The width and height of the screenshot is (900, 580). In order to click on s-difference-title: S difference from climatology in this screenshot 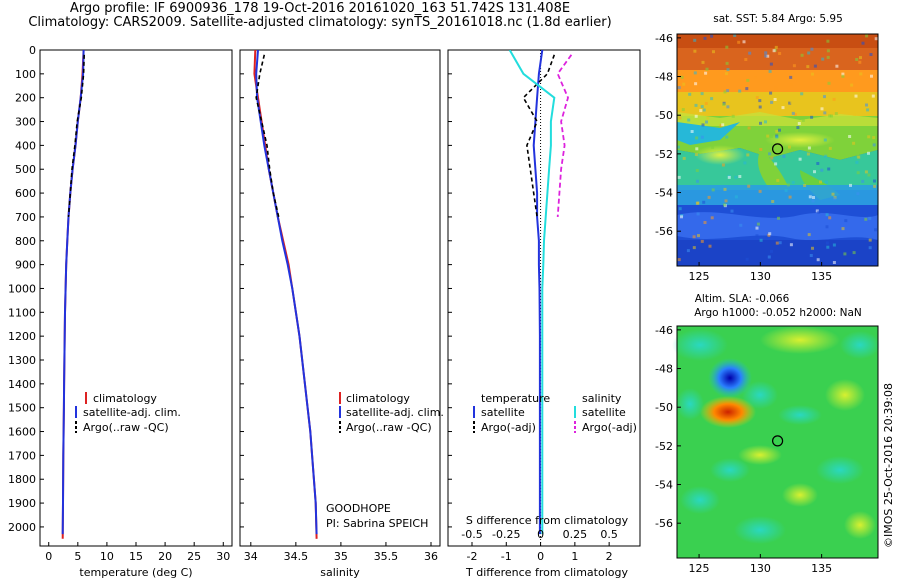, I will do `click(547, 520)`.